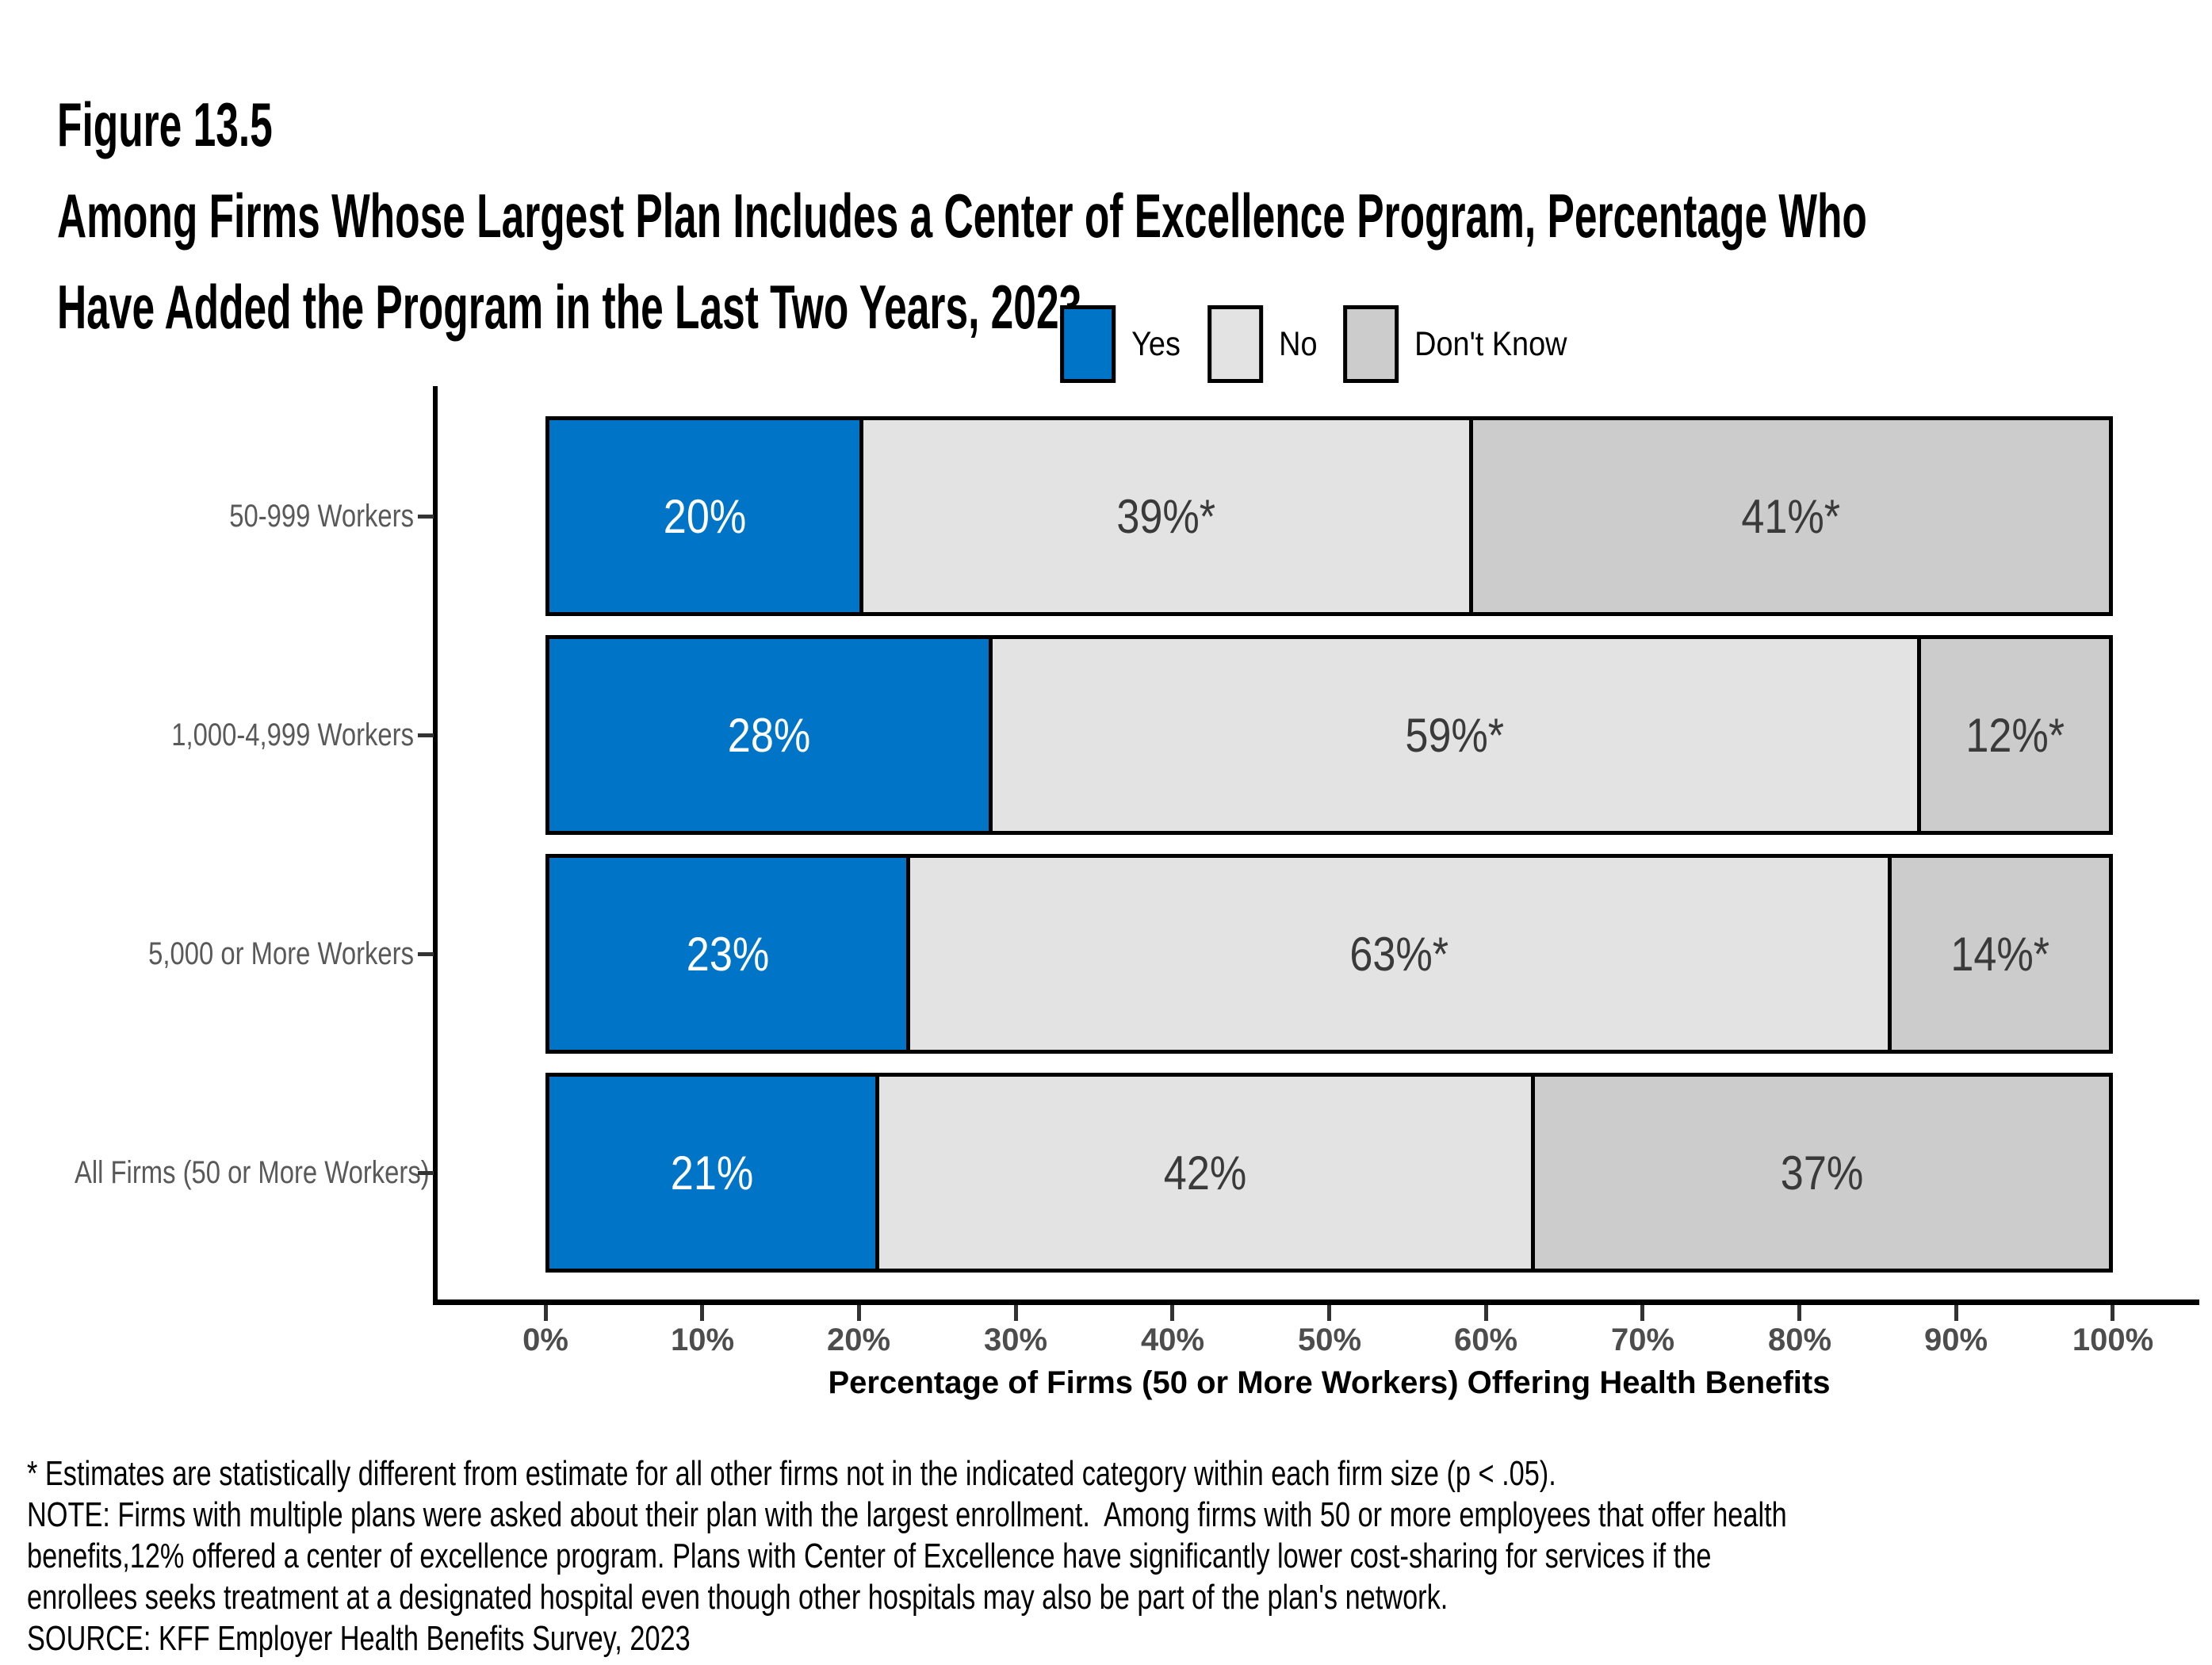  I want to click on bar-segment-no: 42%, so click(1204, 1173).